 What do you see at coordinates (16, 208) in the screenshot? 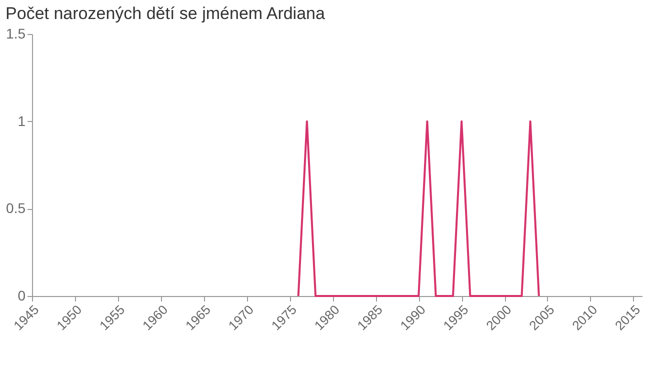
I see `y-tick-label: 0.5` at bounding box center [16, 208].